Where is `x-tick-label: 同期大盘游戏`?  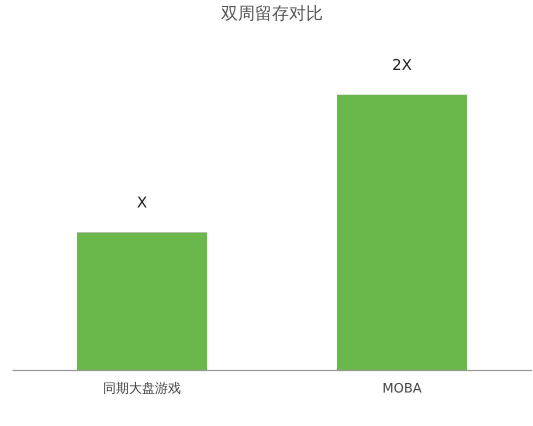 x-tick-label: 同期大盘游戏 is located at coordinates (142, 389).